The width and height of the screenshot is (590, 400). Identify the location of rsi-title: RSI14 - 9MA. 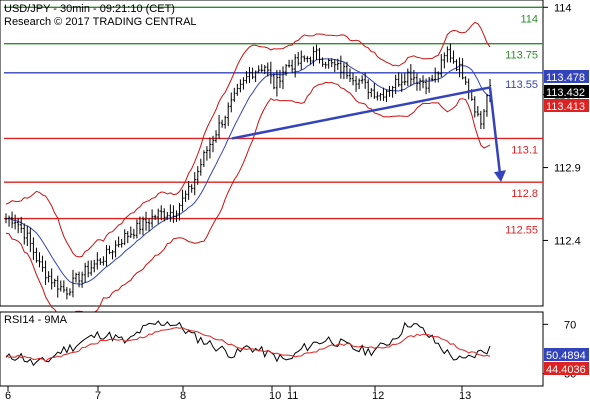
(36, 320).